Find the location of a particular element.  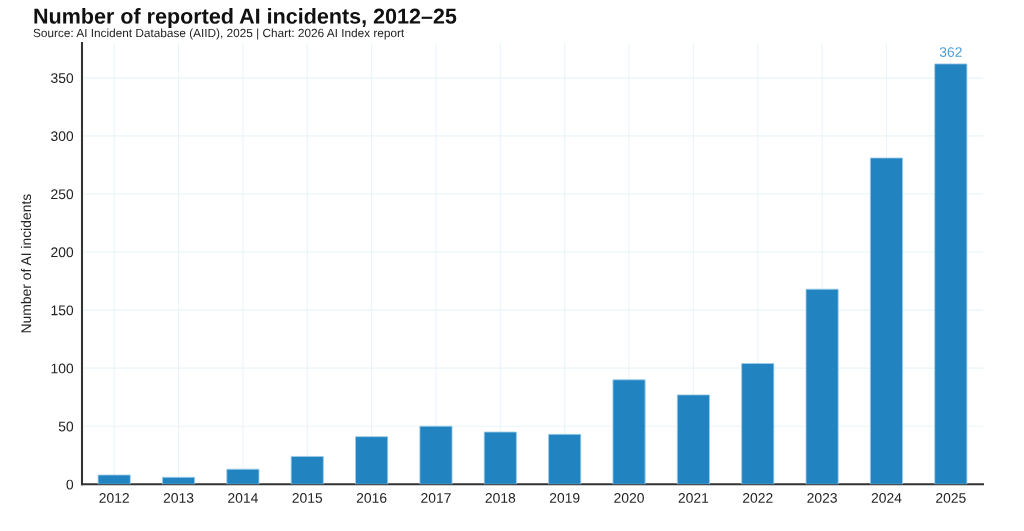

x-tick-label: 2015 is located at coordinates (307, 498).